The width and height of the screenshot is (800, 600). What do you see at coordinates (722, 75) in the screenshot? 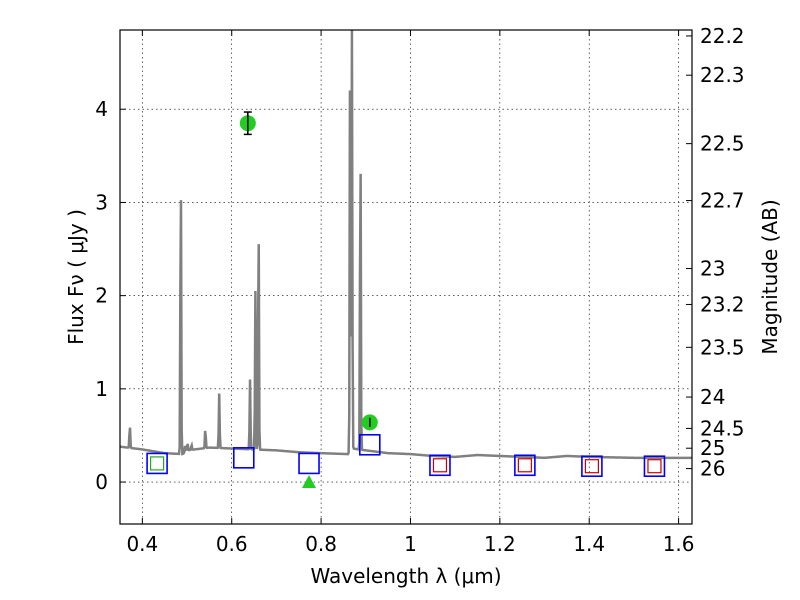
I see `mag-tick-label: 22.3` at bounding box center [722, 75].